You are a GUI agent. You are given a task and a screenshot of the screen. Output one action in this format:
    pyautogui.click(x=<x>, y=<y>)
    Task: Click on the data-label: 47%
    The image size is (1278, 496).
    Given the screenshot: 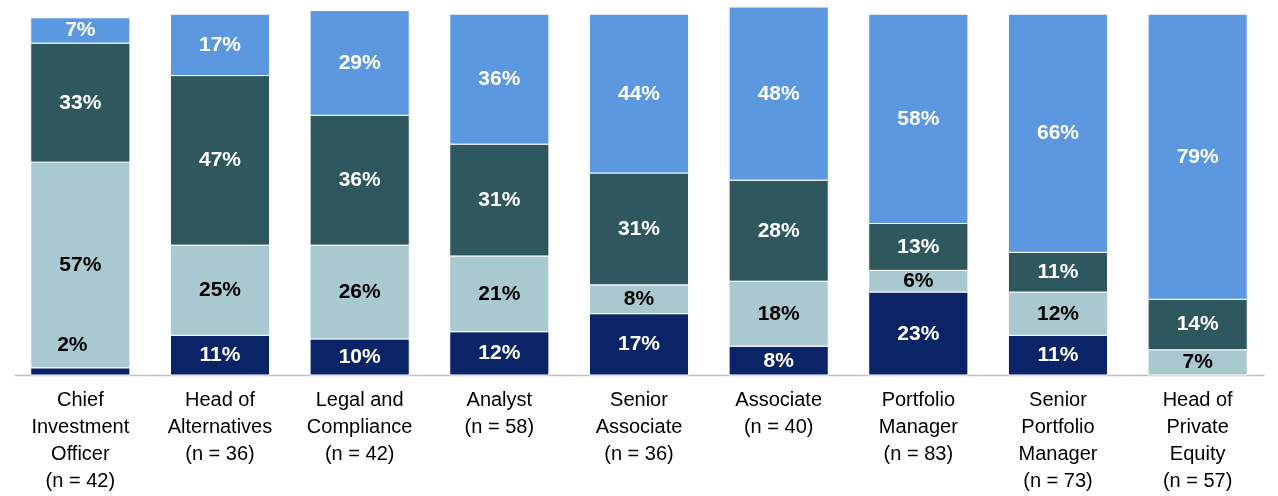 What is the action you would take?
    pyautogui.click(x=220, y=159)
    